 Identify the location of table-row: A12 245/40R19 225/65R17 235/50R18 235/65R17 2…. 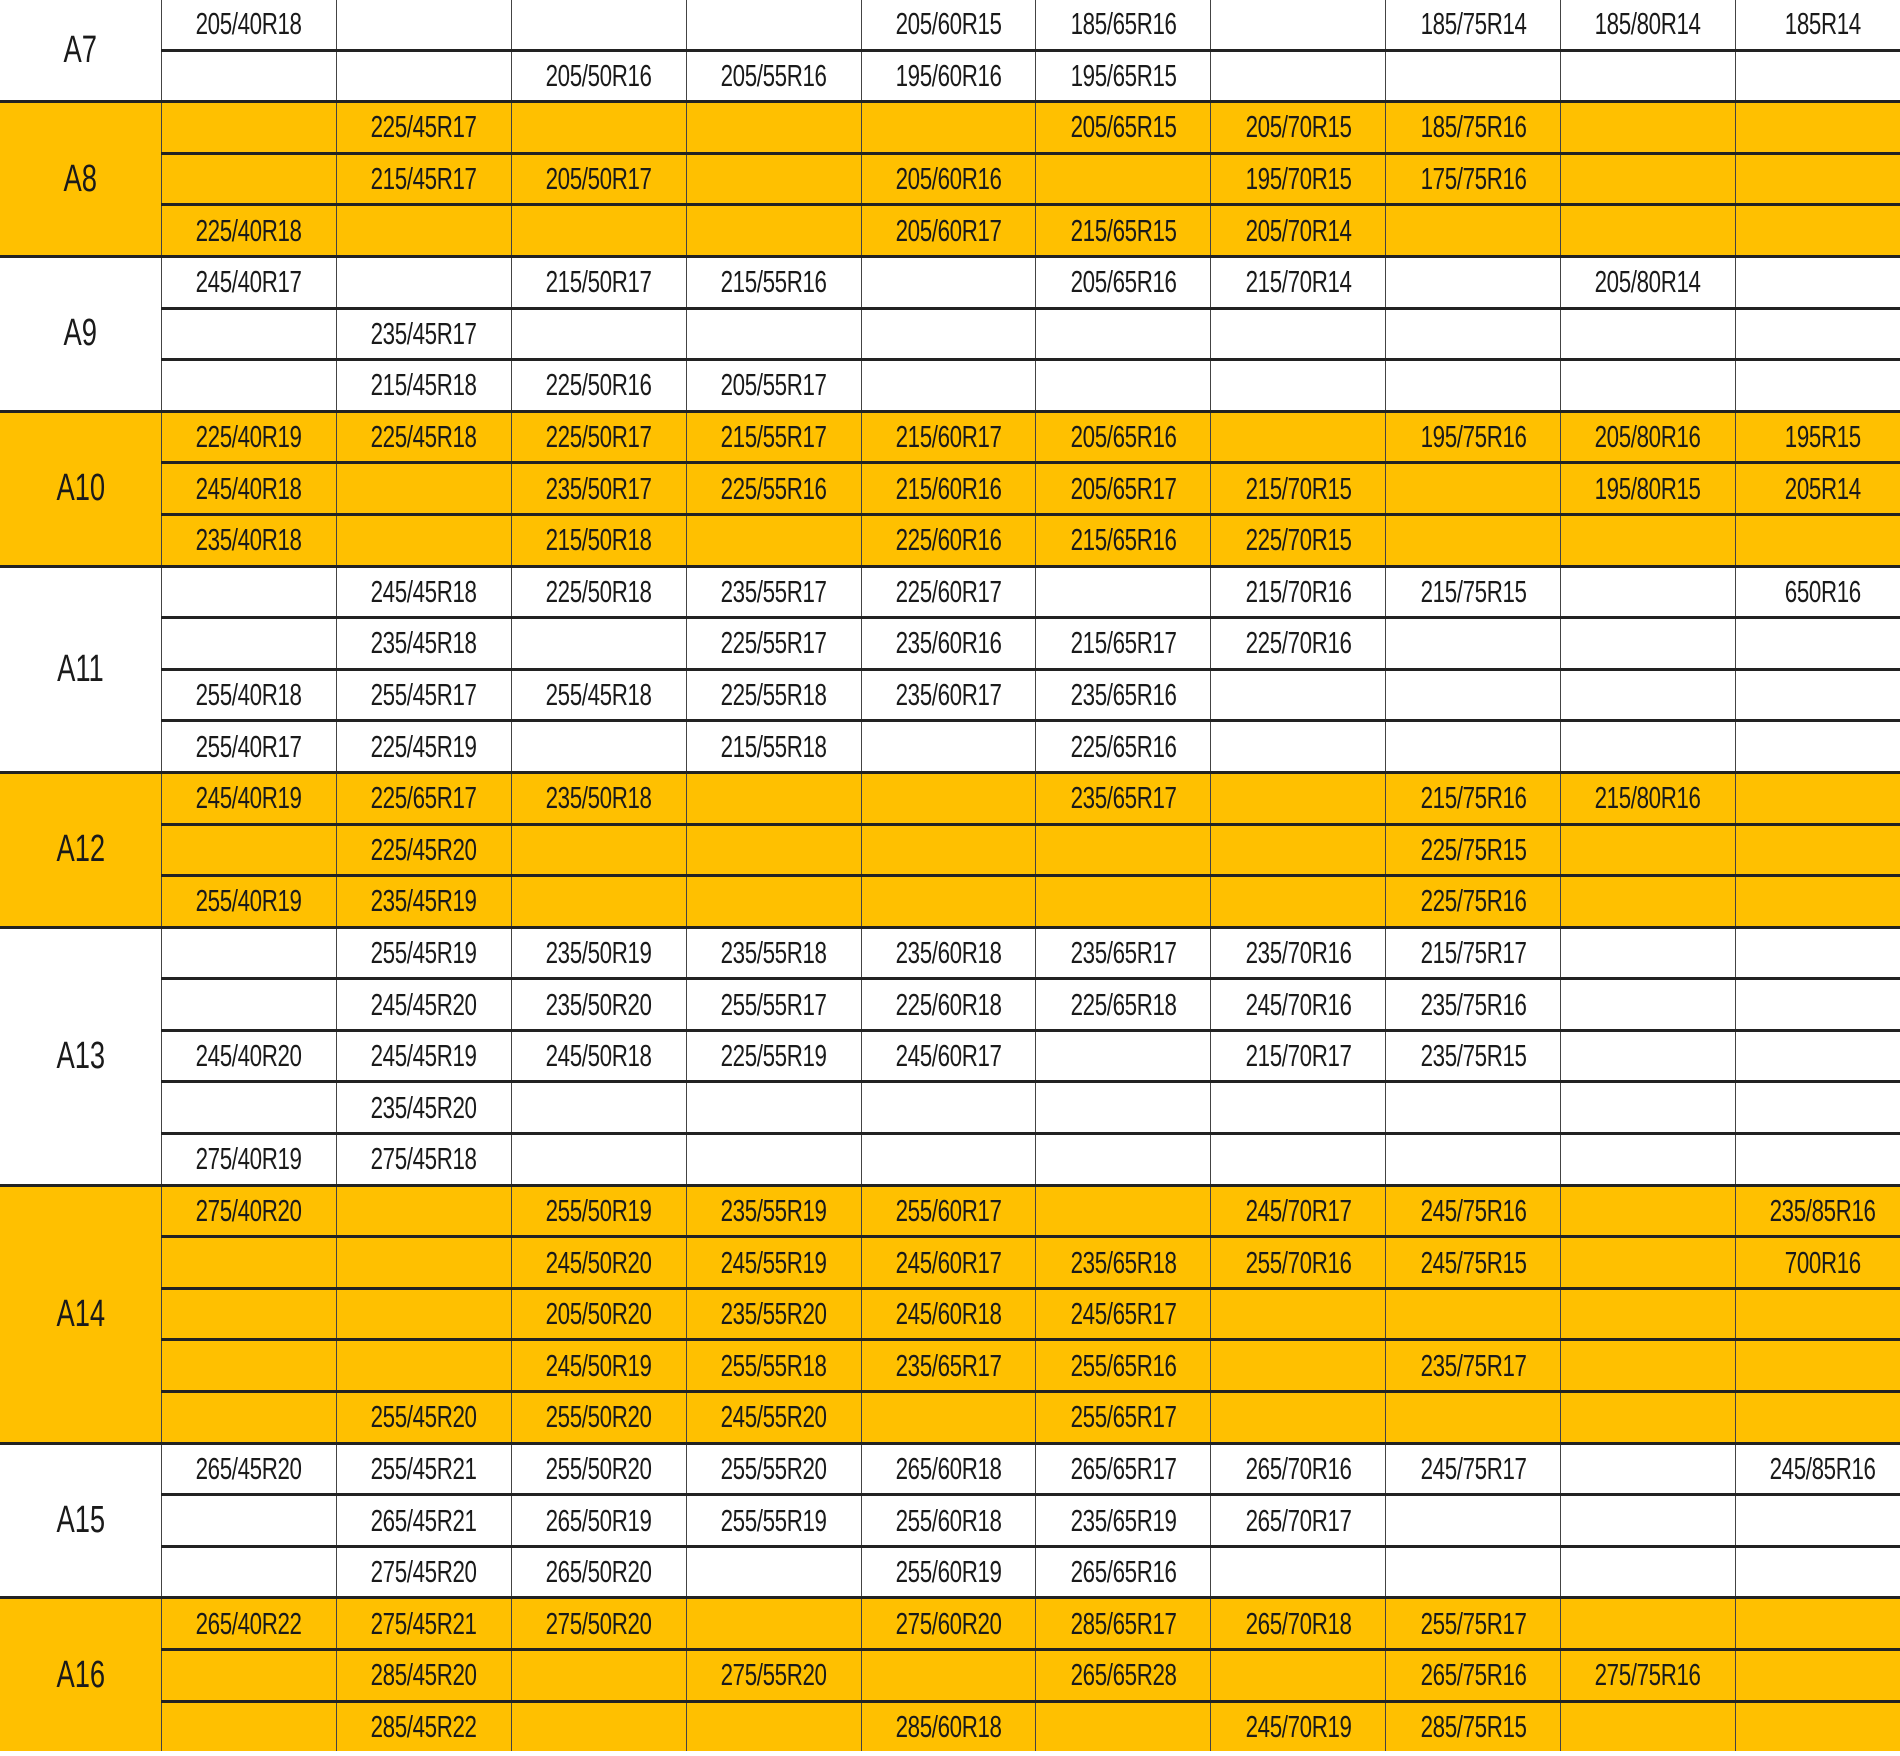
(950, 849).